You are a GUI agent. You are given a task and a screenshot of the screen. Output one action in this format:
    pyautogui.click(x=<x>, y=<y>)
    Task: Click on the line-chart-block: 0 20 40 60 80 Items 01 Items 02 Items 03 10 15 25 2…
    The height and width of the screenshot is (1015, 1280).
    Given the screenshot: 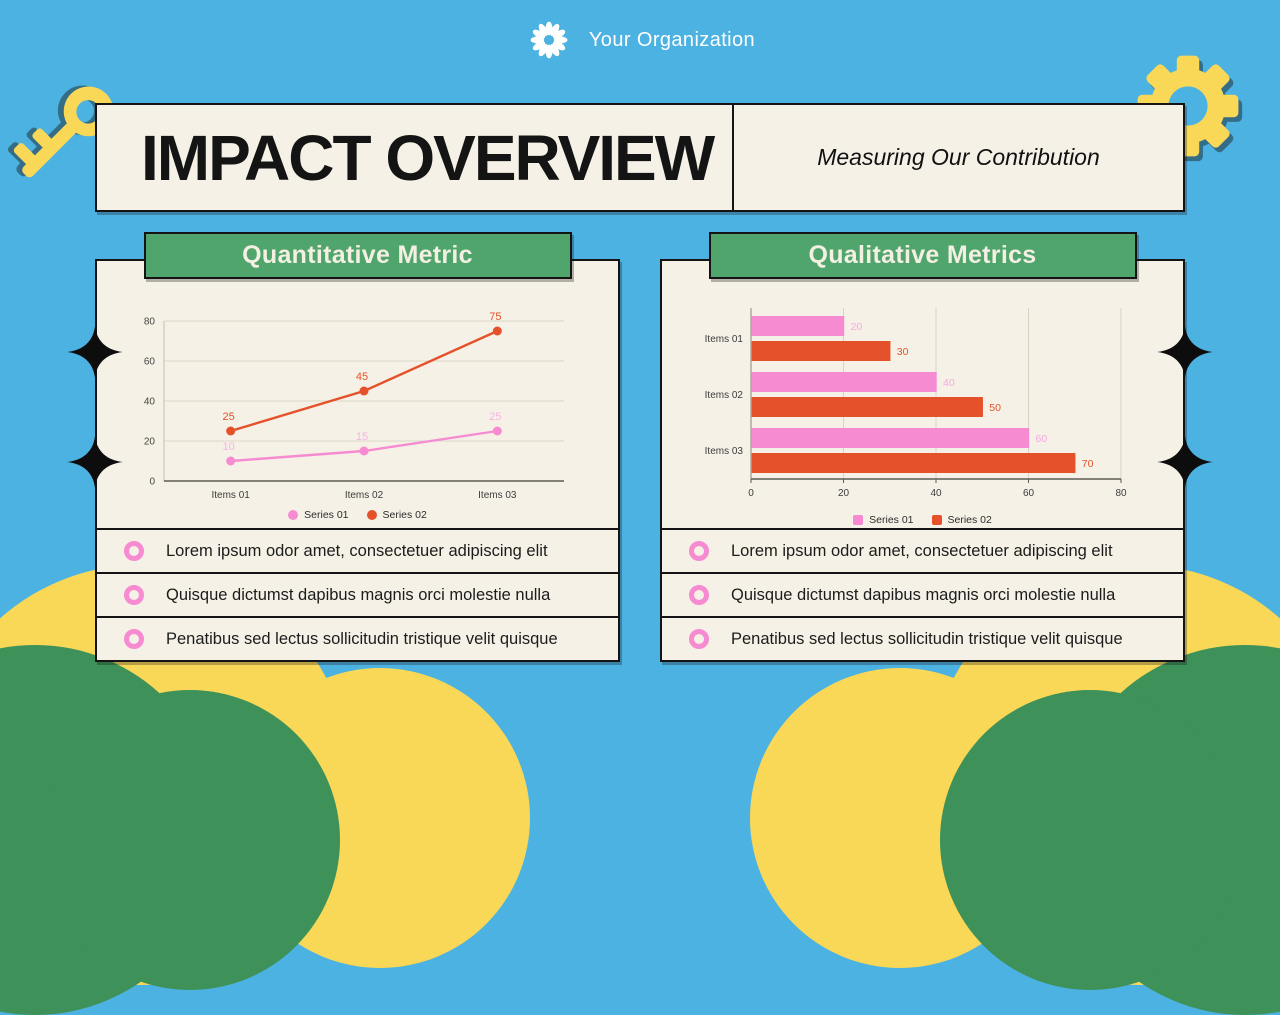 What is the action you would take?
    pyautogui.click(x=357, y=412)
    